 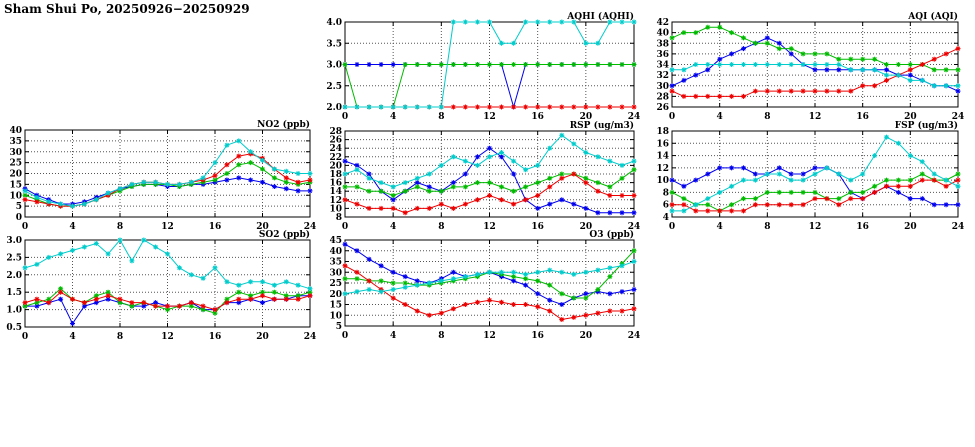 What do you see at coordinates (489, 227) in the screenshot?
I see `rsp-xtick-label: 12` at bounding box center [489, 227].